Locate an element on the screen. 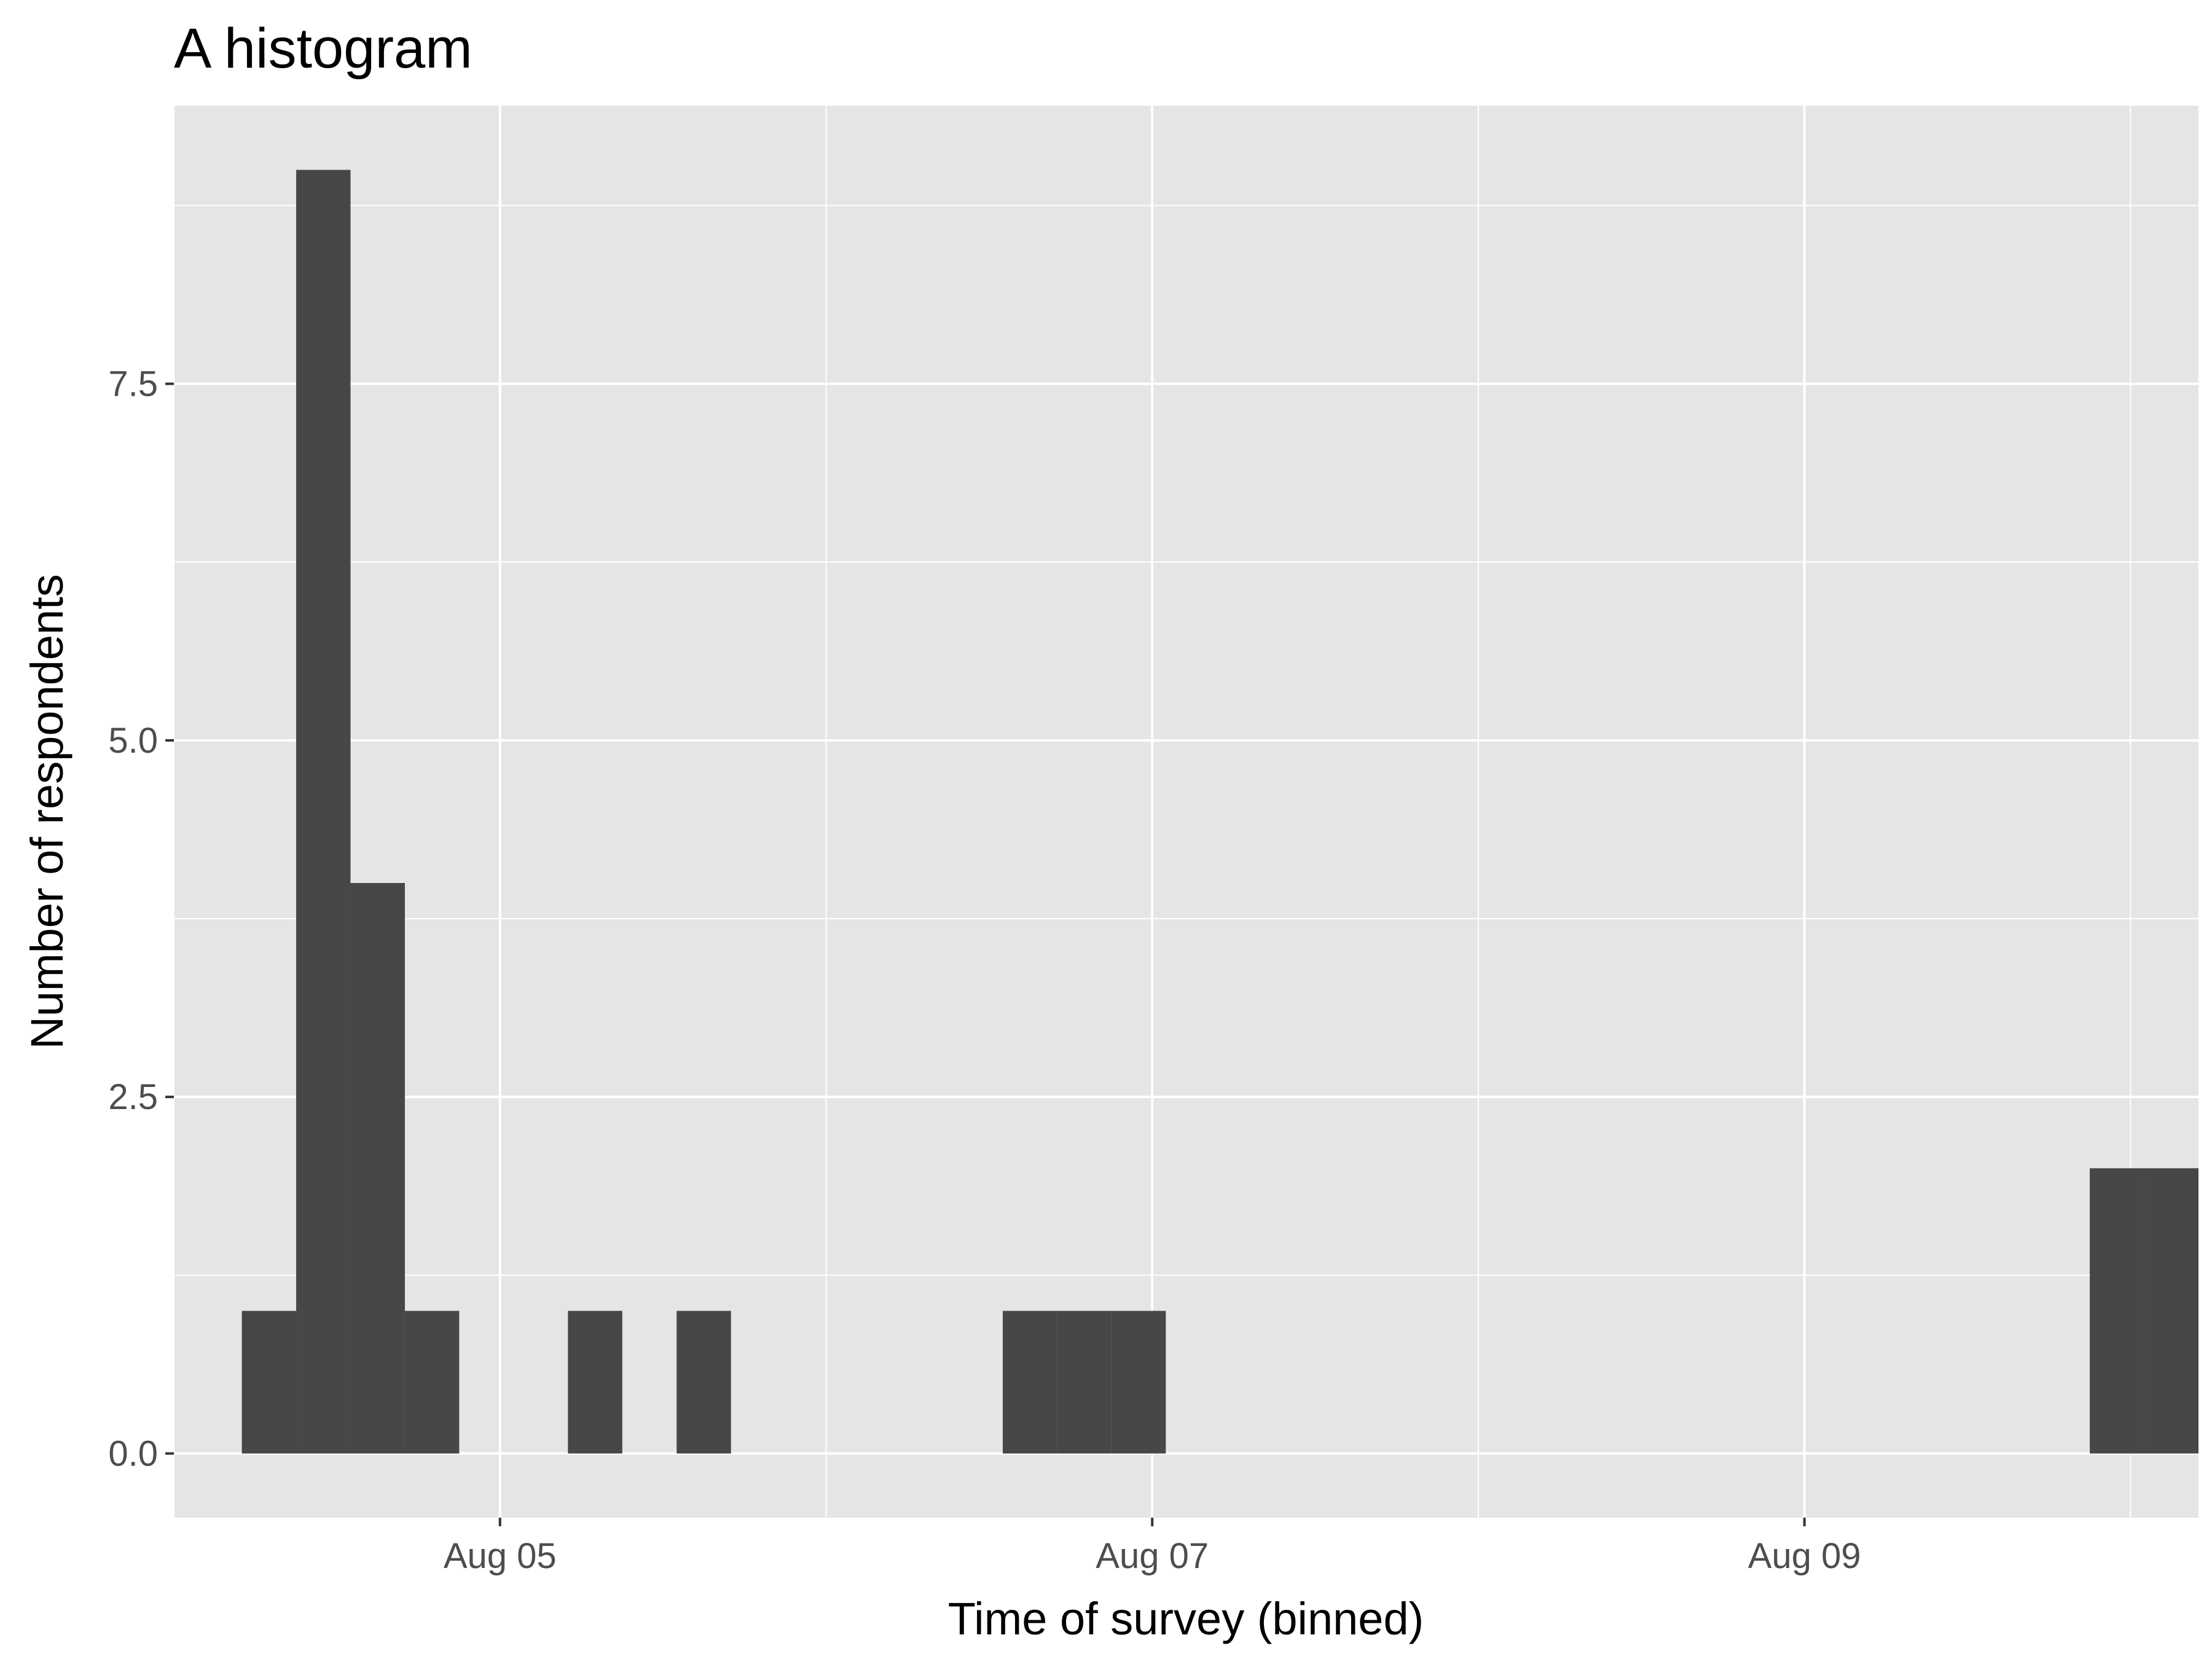 The height and width of the screenshot is (1659, 2212). y-tick-label: 5.0 is located at coordinates (133, 741).